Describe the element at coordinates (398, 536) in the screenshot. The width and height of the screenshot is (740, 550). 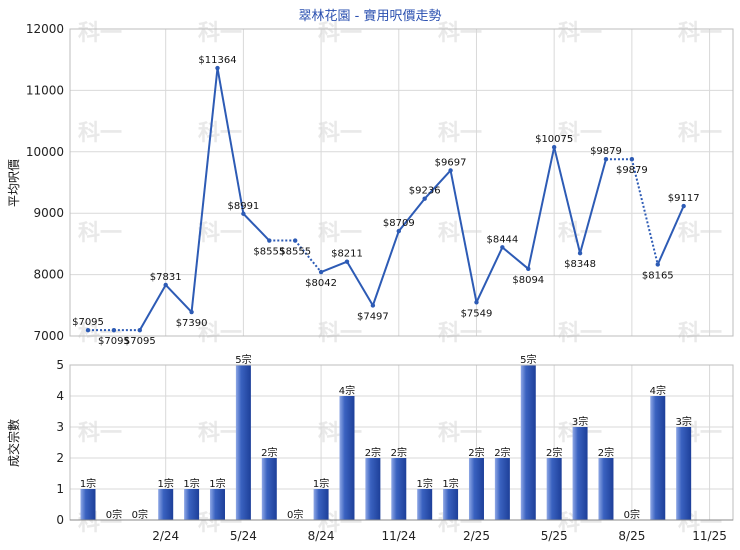
I see `x-tick-label: 11/24` at that location.